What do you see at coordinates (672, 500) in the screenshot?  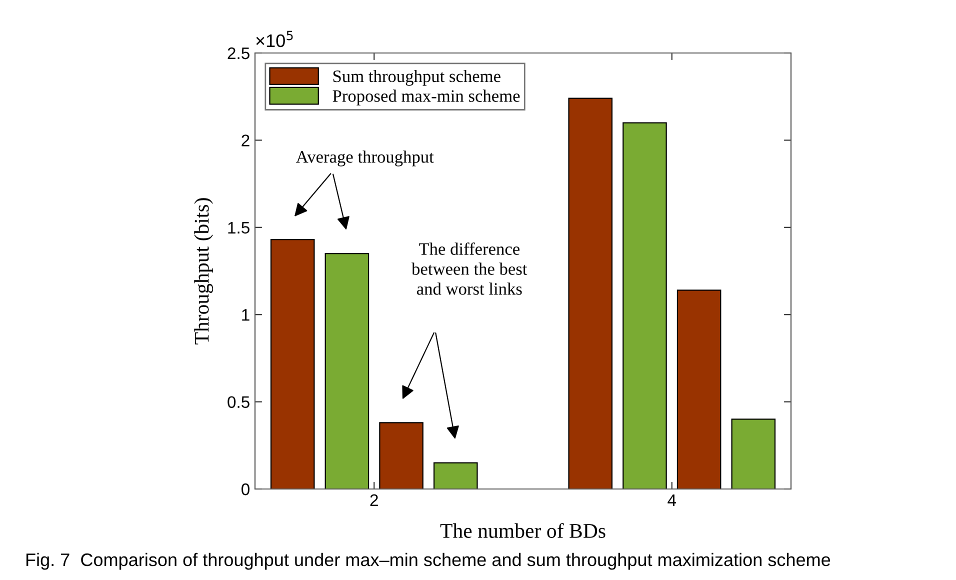 I see `x-tick-label: 4` at bounding box center [672, 500].